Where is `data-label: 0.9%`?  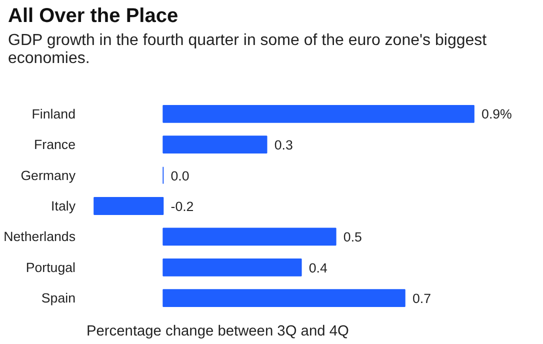
data-label: 0.9% is located at coordinates (497, 114).